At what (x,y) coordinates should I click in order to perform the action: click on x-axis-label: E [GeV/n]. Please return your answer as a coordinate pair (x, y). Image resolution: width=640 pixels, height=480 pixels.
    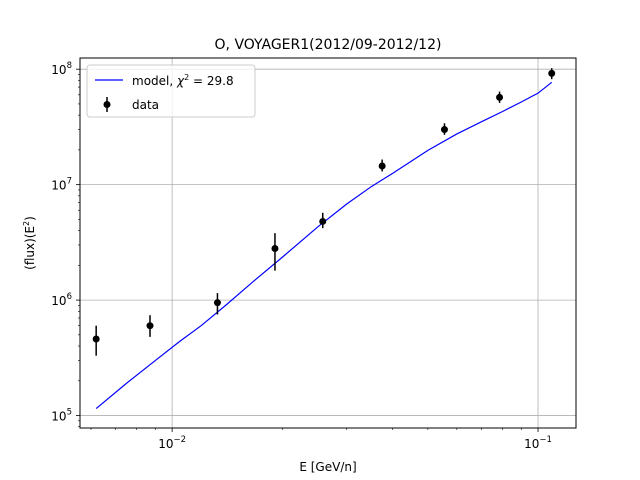
    Looking at the image, I should click on (327, 467).